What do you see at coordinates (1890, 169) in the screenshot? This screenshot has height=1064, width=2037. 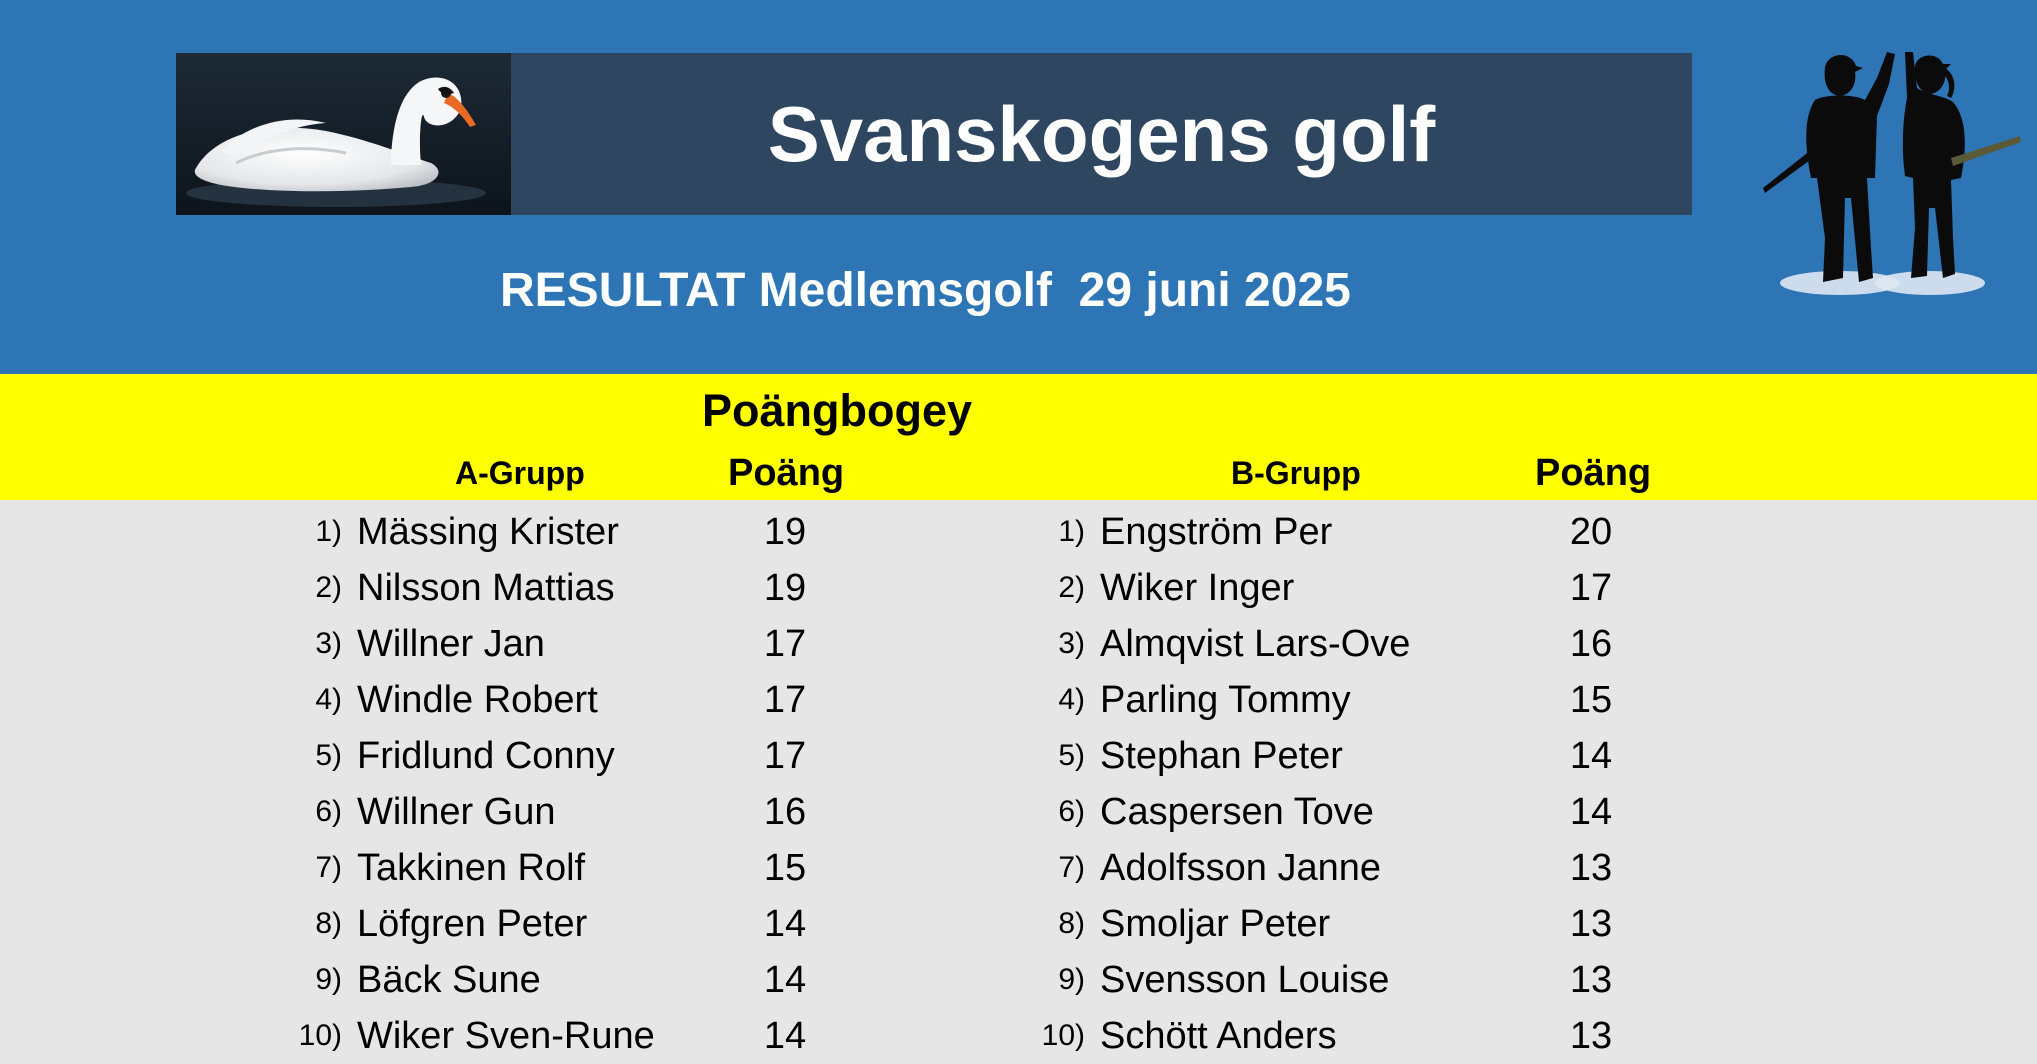 I see `golfers-silhouette-icon` at bounding box center [1890, 169].